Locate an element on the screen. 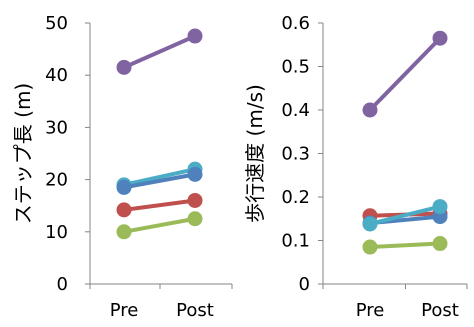 The image size is (474, 327). y-axis-title: 歩行速度 (m/s) is located at coordinates (255, 153).